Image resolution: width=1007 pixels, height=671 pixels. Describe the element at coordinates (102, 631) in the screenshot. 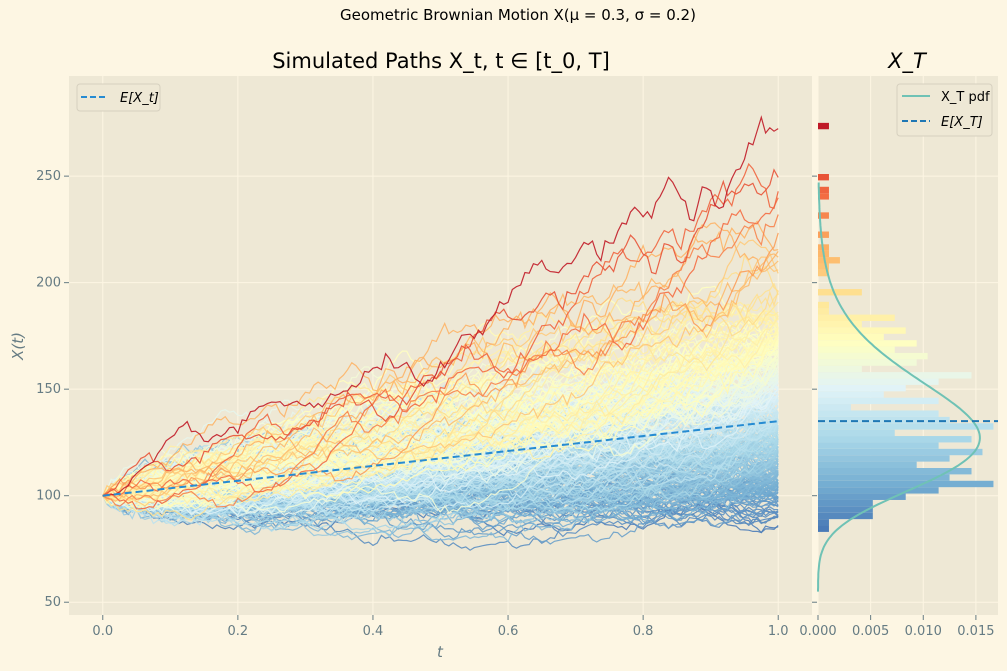

I see `x-tick-label: 0.0` at that location.